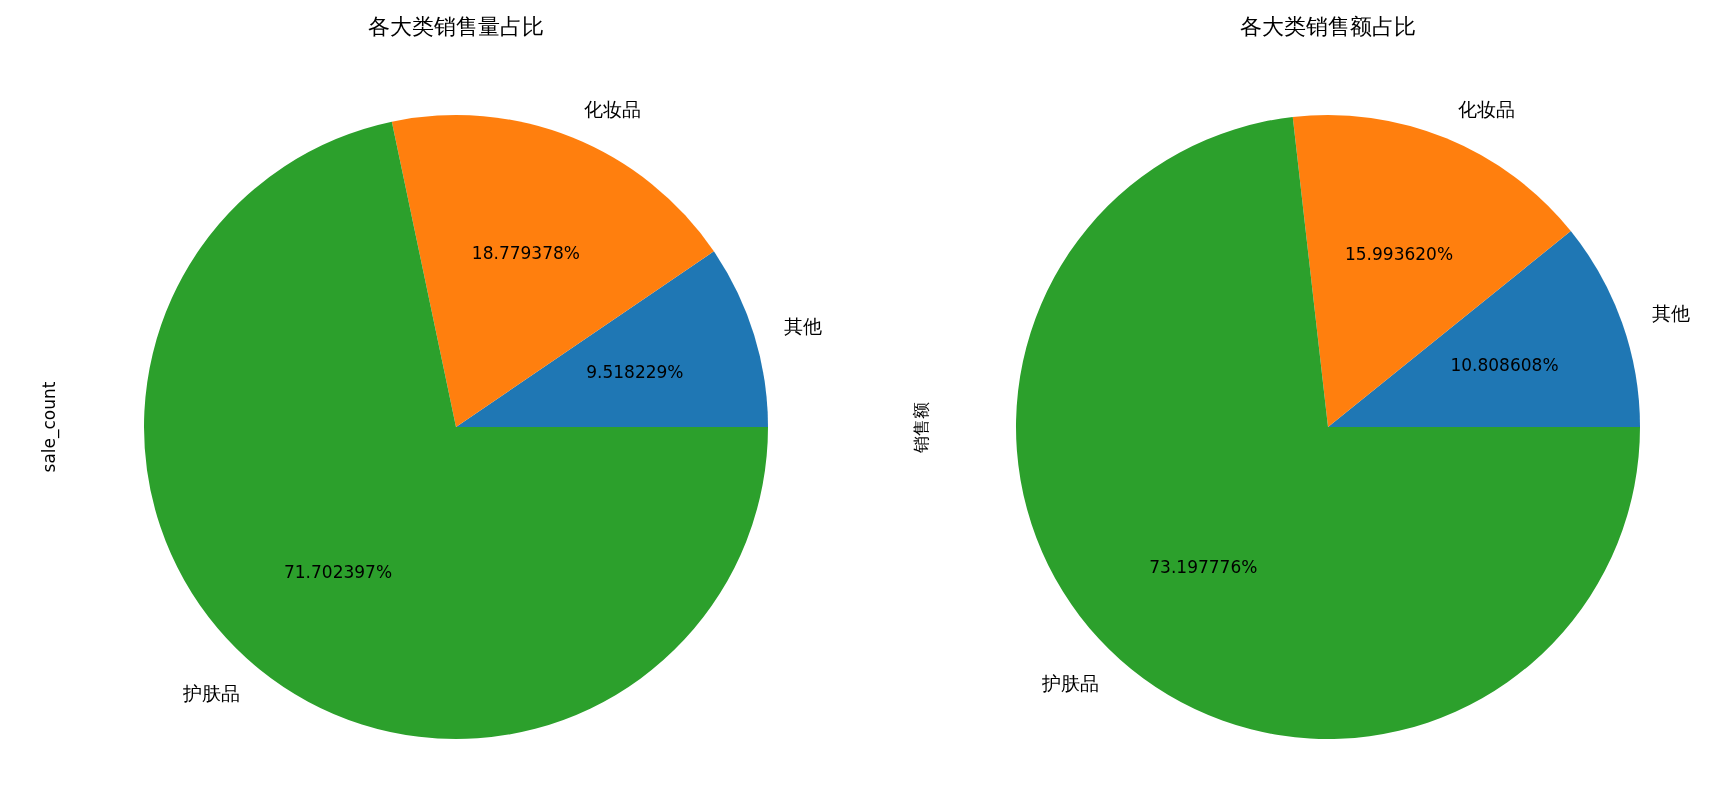  Describe the element at coordinates (1504, 364) in the screenshot. I see `data-label: 10.808608%` at that location.